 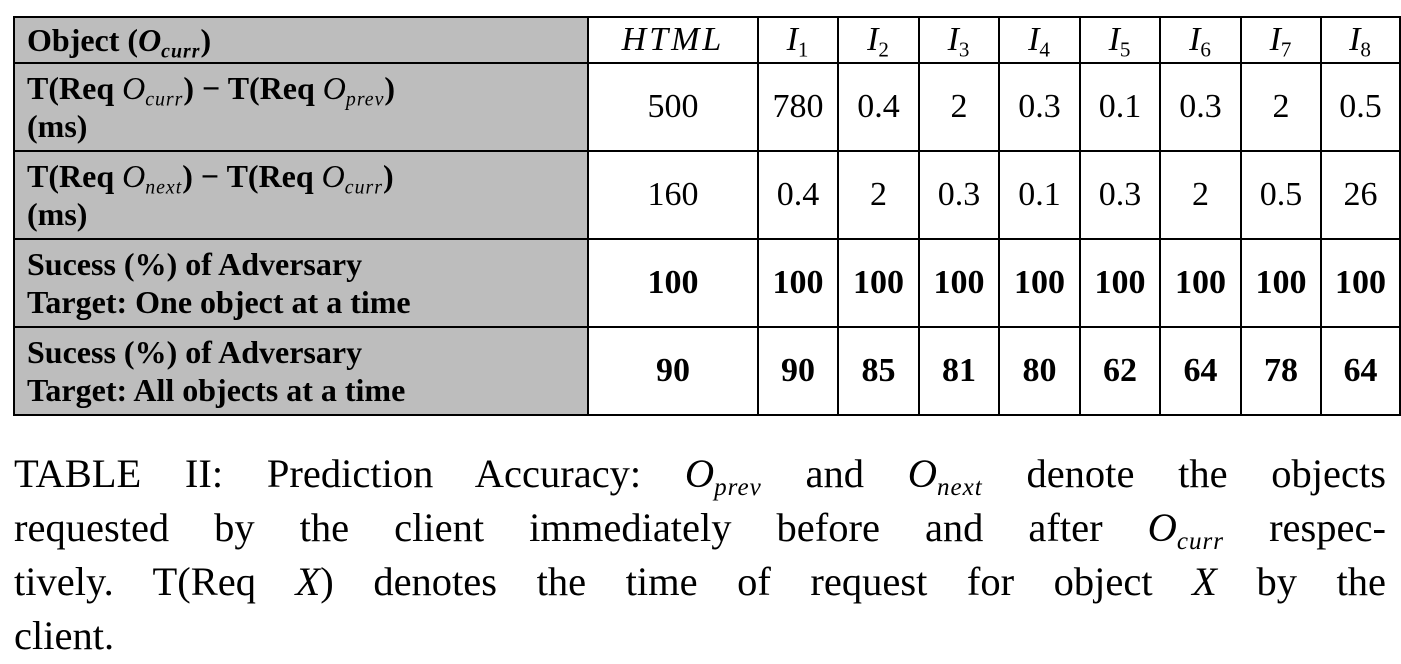 I want to click on col-header-i4: I4, so click(x=1039, y=40).